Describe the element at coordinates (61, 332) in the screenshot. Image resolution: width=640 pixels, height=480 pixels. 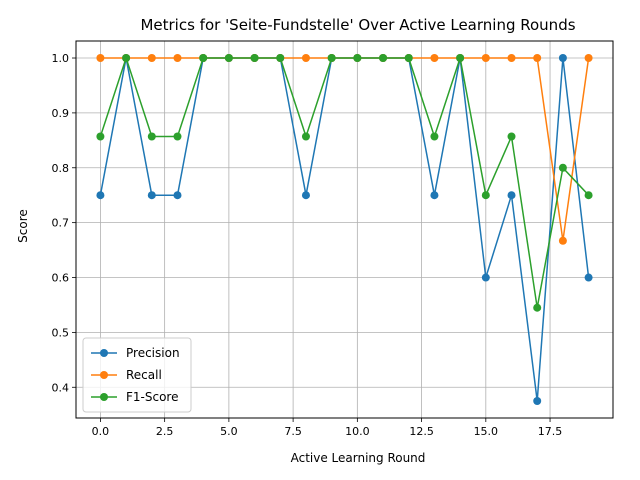
I see `y-tick-label: 0.5` at that location.